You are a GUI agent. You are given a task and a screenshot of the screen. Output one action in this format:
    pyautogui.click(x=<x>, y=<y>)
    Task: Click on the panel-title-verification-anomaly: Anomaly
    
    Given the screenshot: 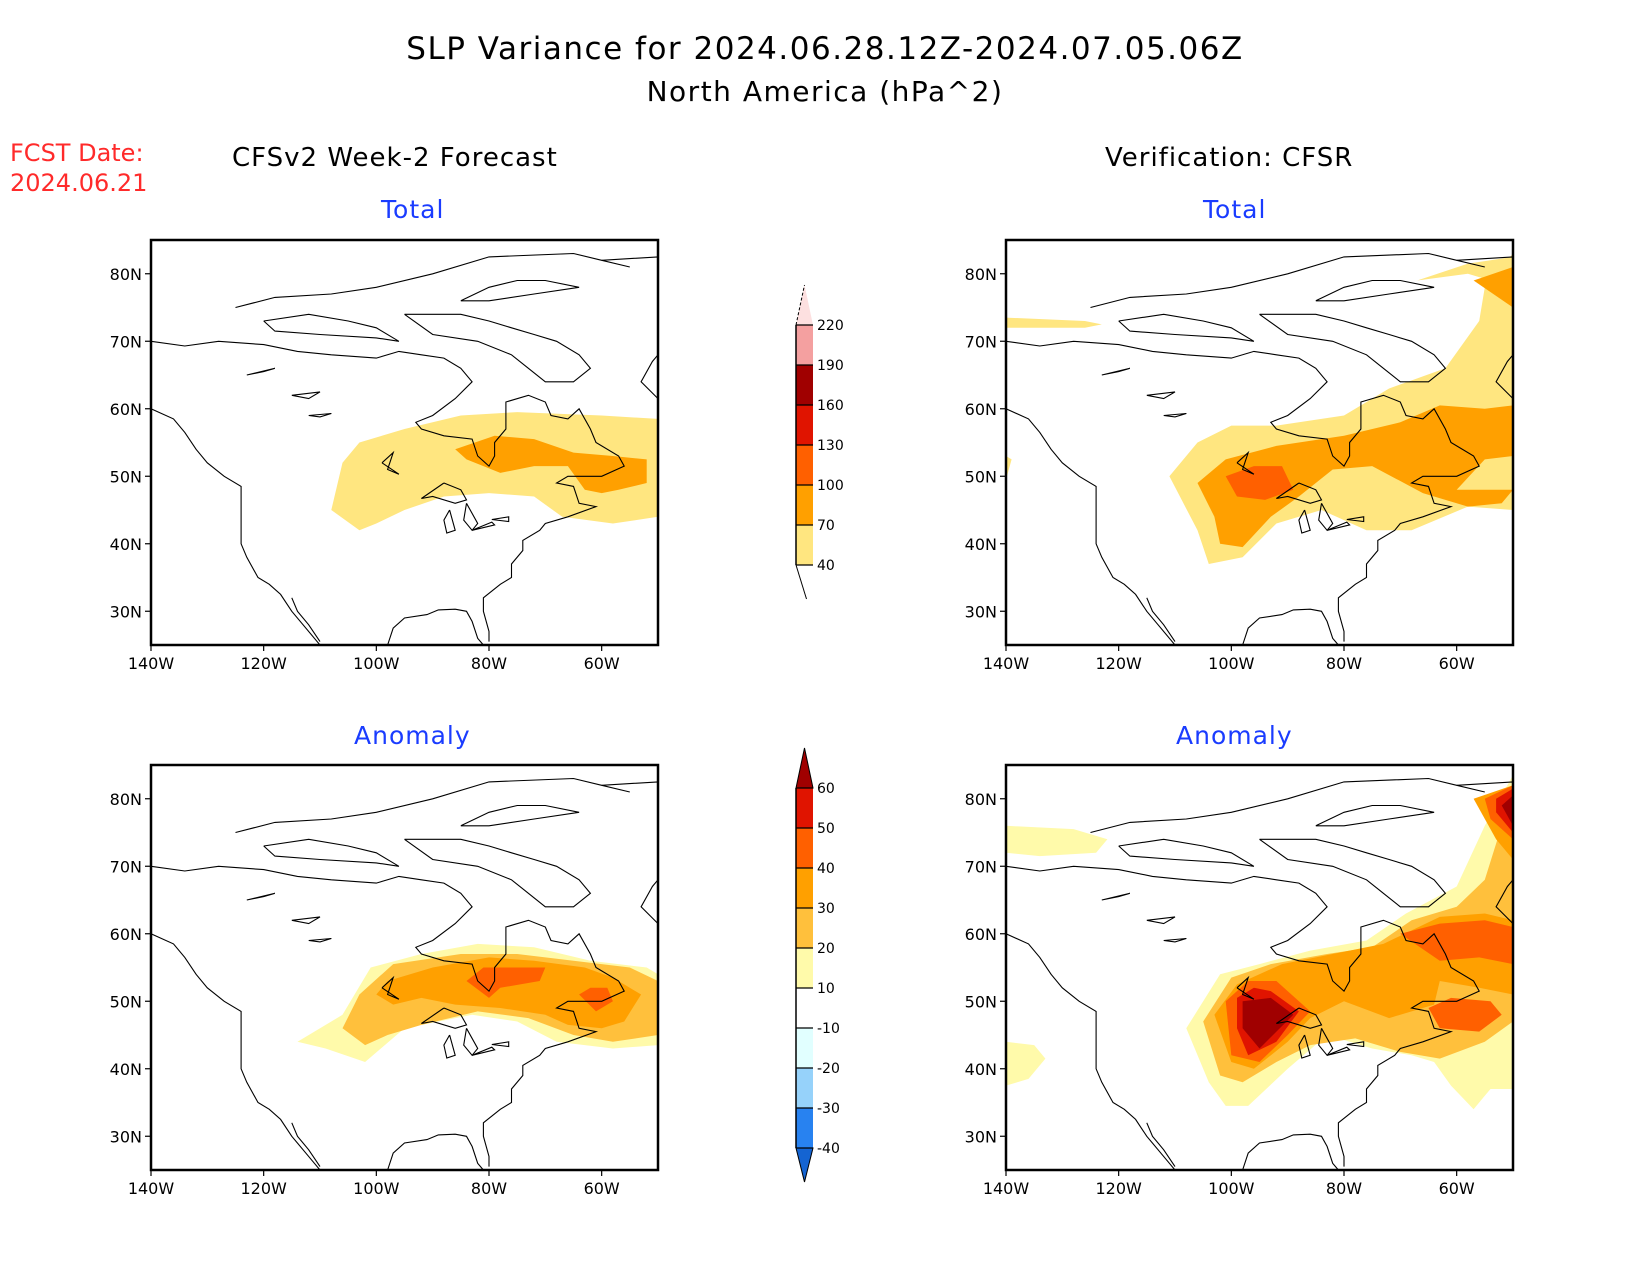 What is the action you would take?
    pyautogui.click(x=1234, y=735)
    